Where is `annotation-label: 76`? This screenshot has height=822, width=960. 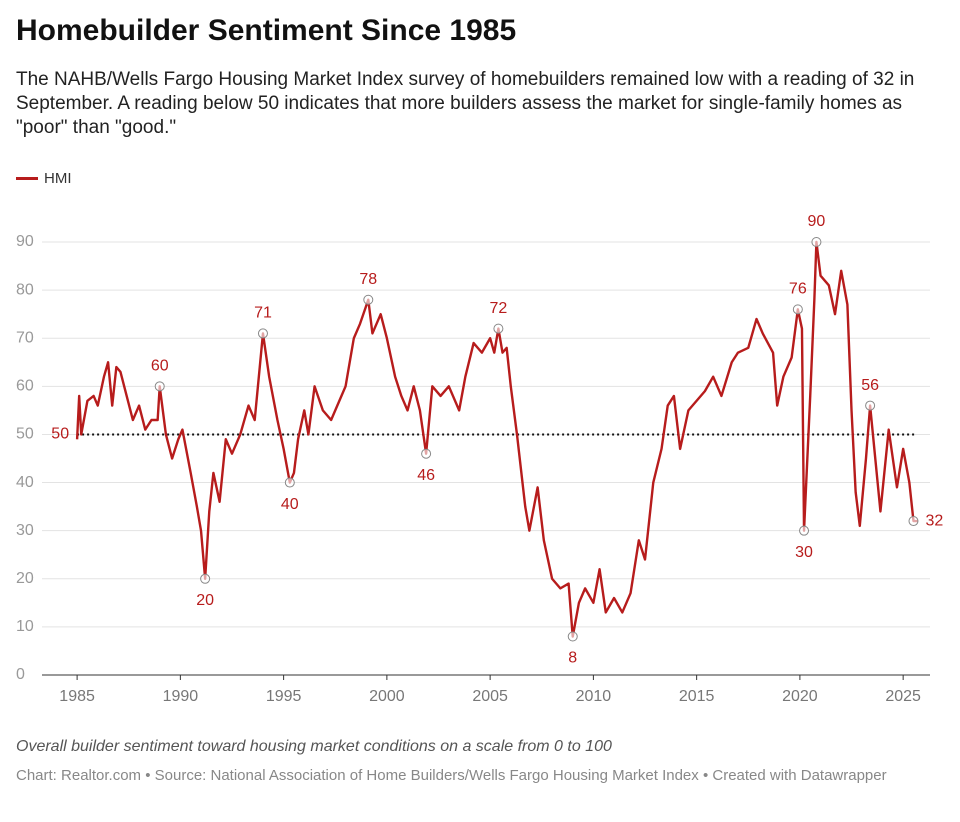
annotation-label: 76 is located at coordinates (798, 289).